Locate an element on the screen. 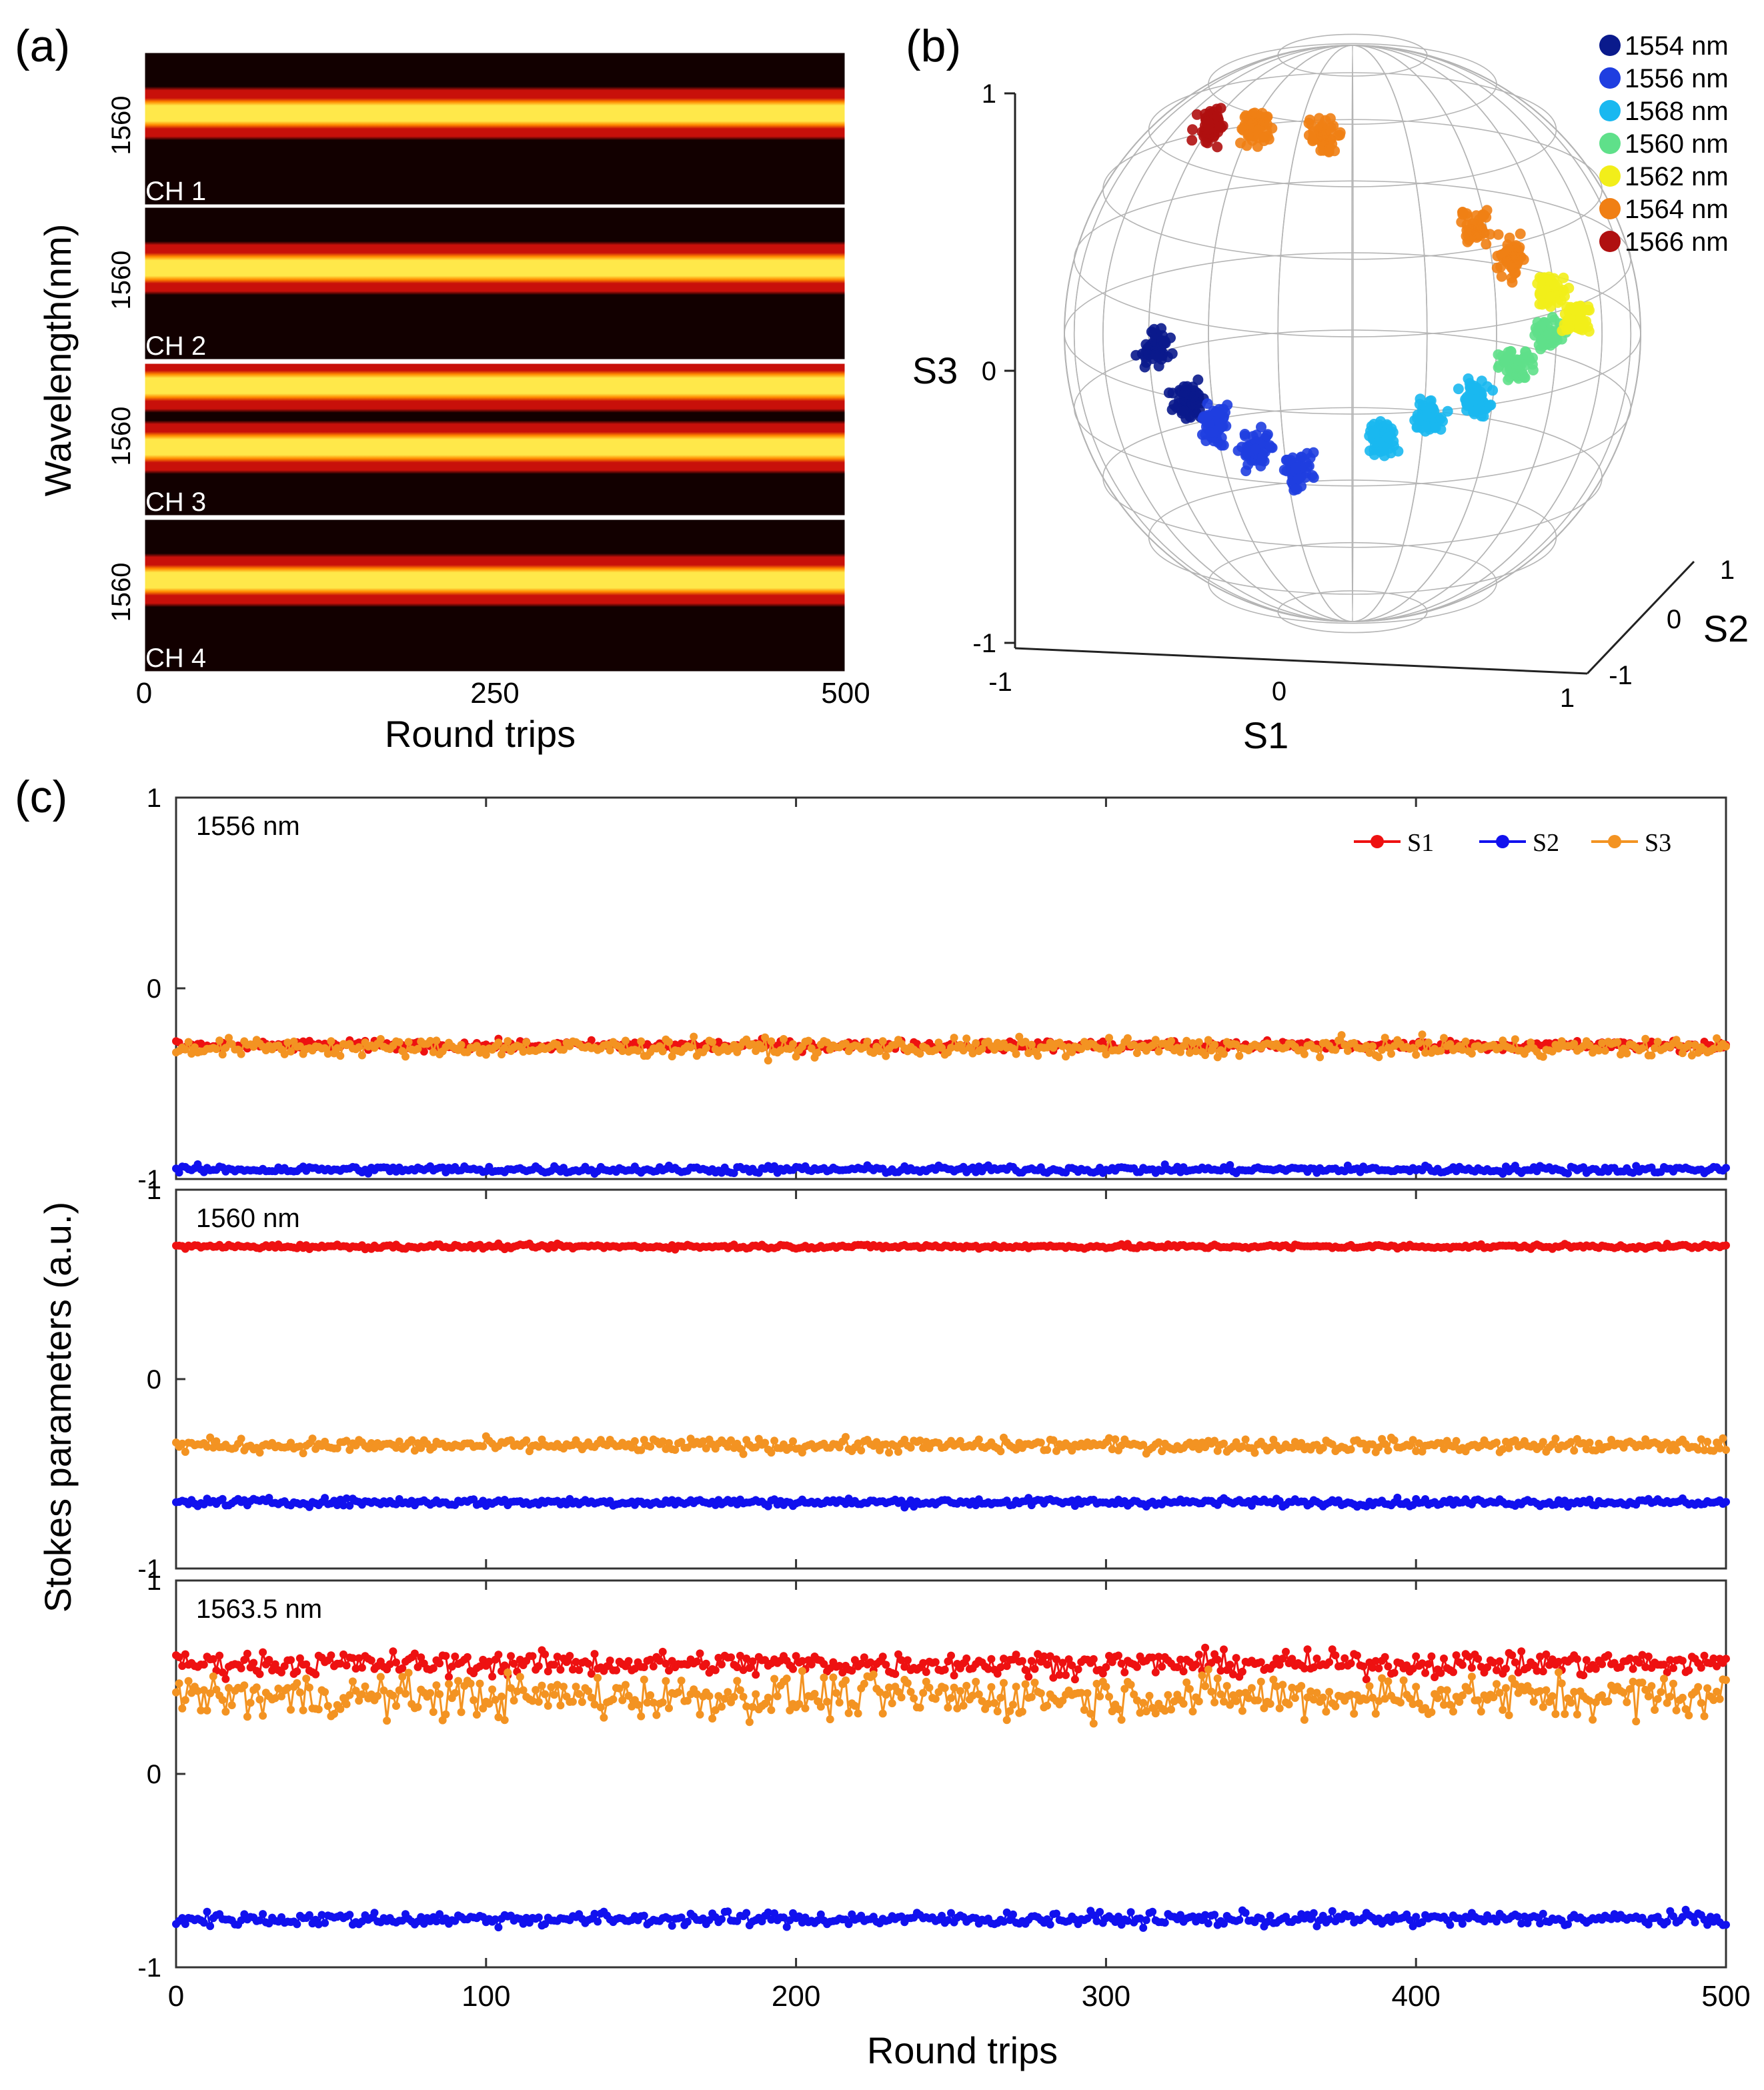 The height and width of the screenshot is (2090, 1764). sphere-series-1556-nm is located at coordinates (1257, 447).